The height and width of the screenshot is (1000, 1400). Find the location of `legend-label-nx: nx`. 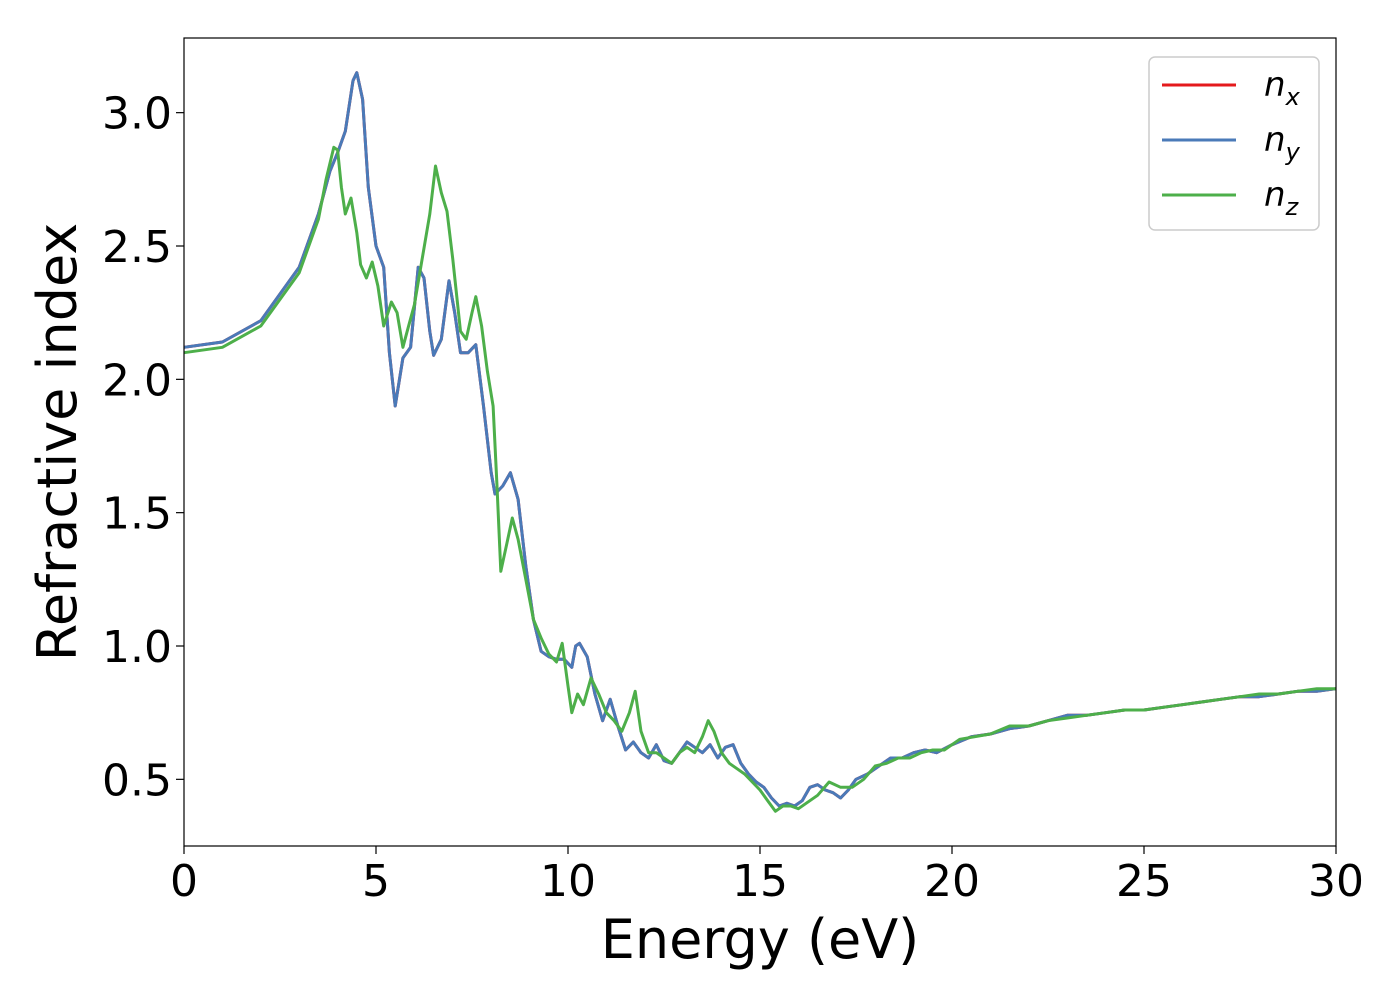

legend-label-nx: nx is located at coordinates (1282, 88).